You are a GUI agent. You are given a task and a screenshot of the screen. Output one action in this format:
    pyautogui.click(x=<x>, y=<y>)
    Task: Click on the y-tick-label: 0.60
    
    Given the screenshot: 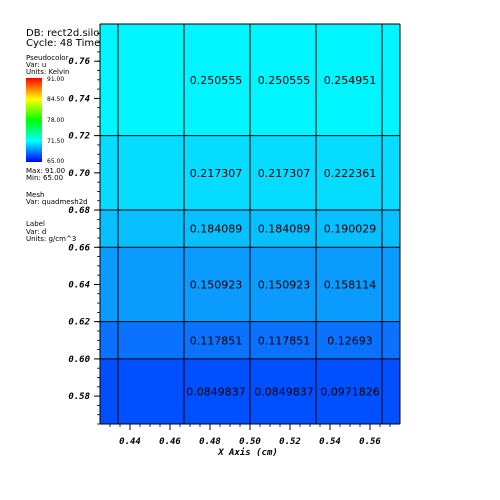 What is the action you would take?
    pyautogui.click(x=79, y=360)
    